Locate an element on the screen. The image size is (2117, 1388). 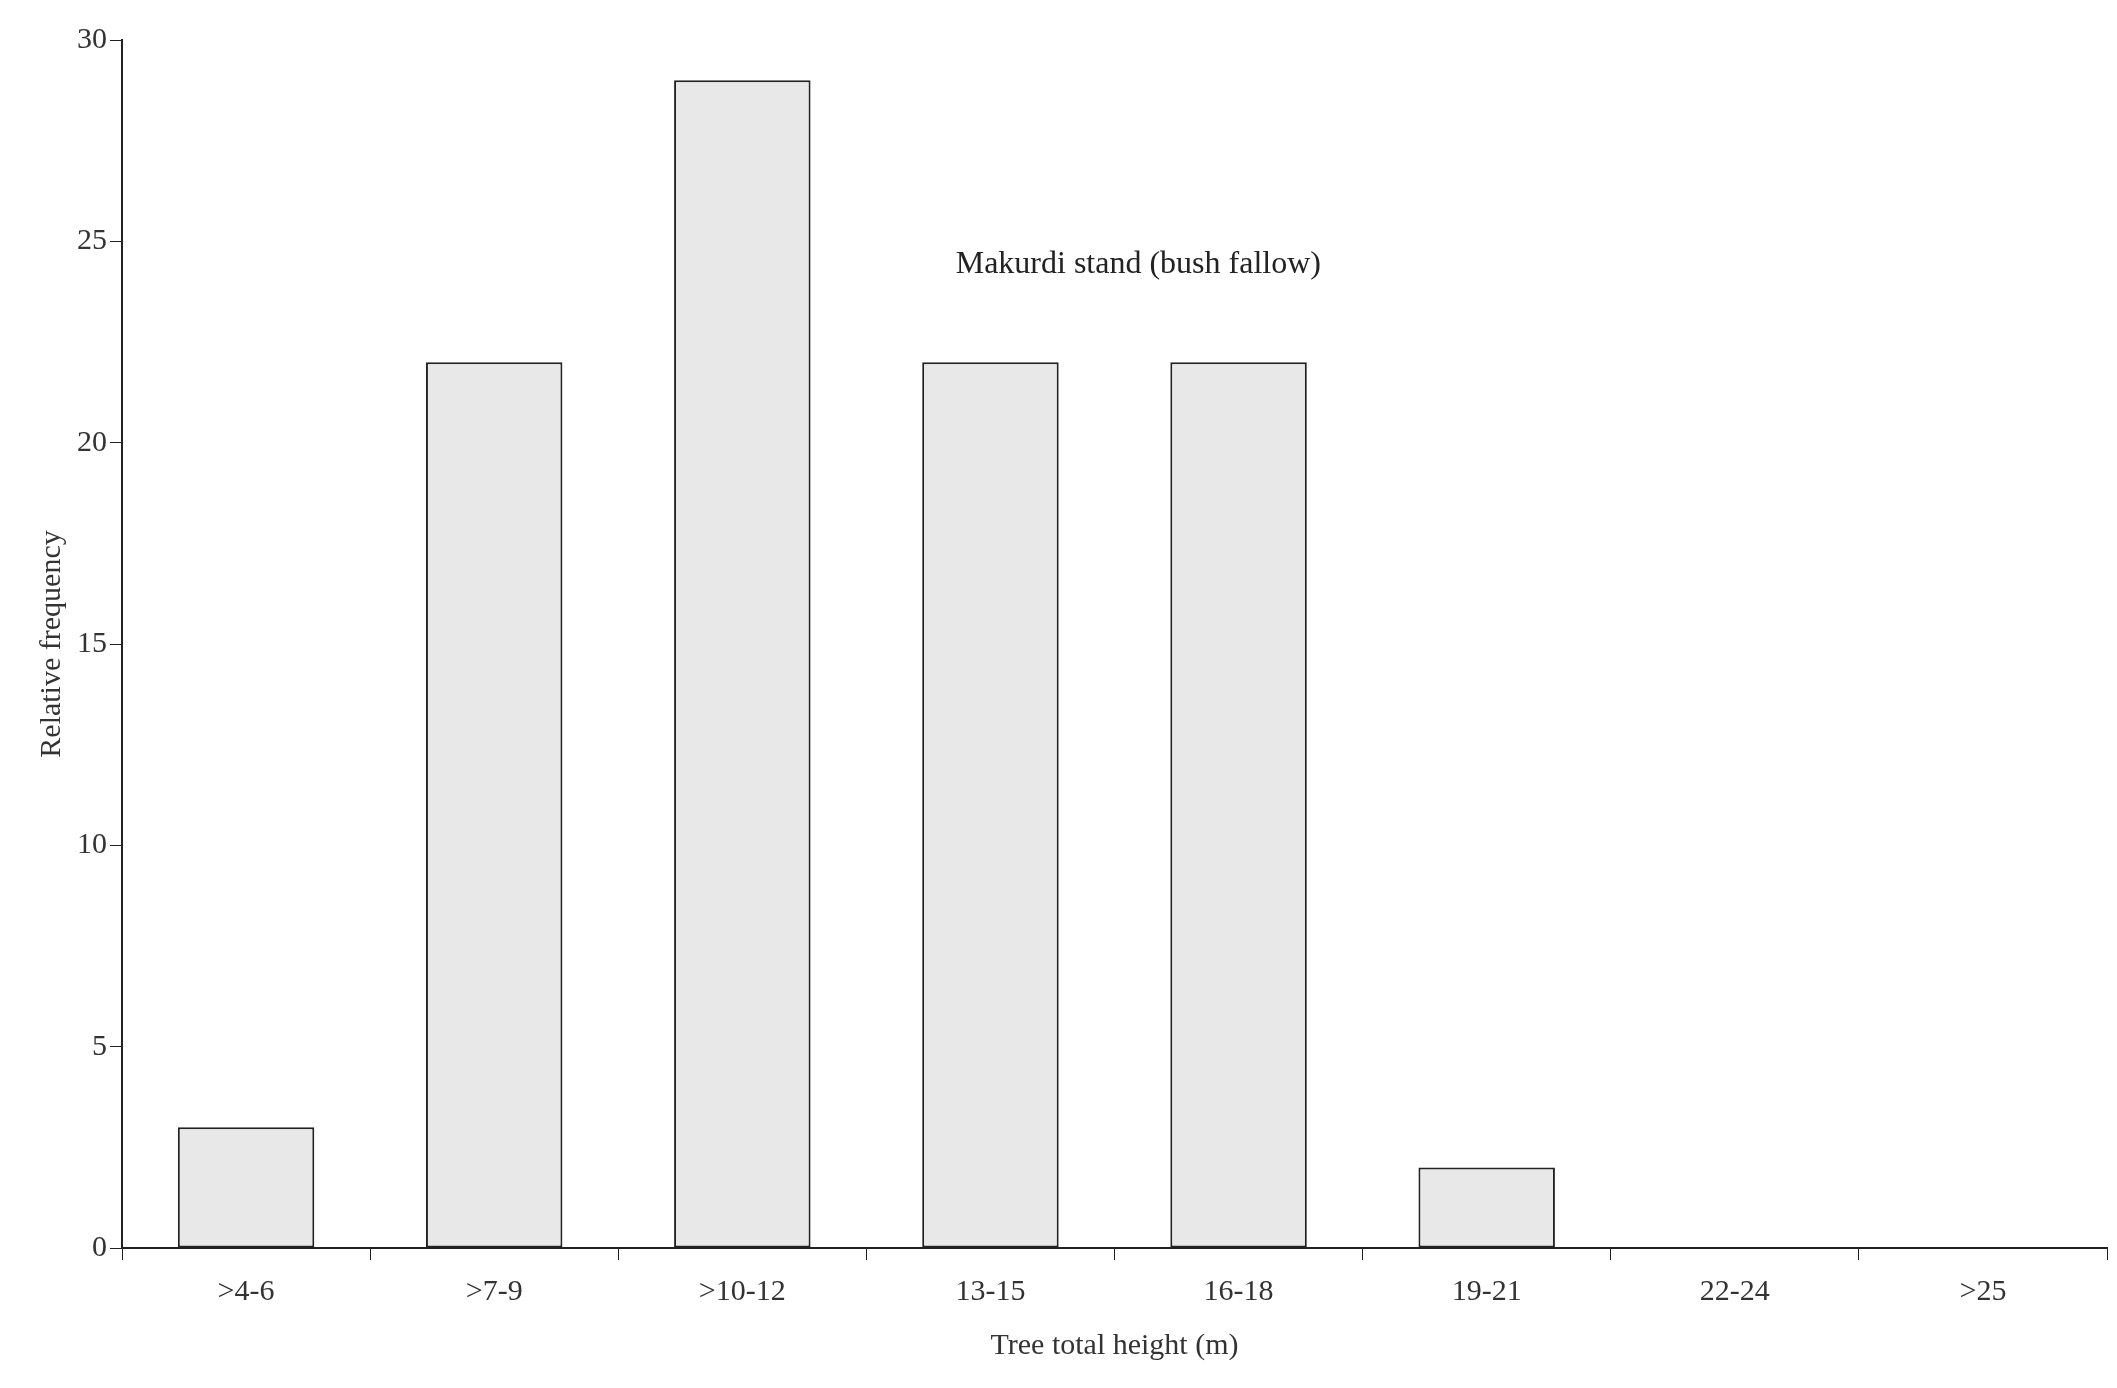
y-tick-label: 15 is located at coordinates (92, 641).